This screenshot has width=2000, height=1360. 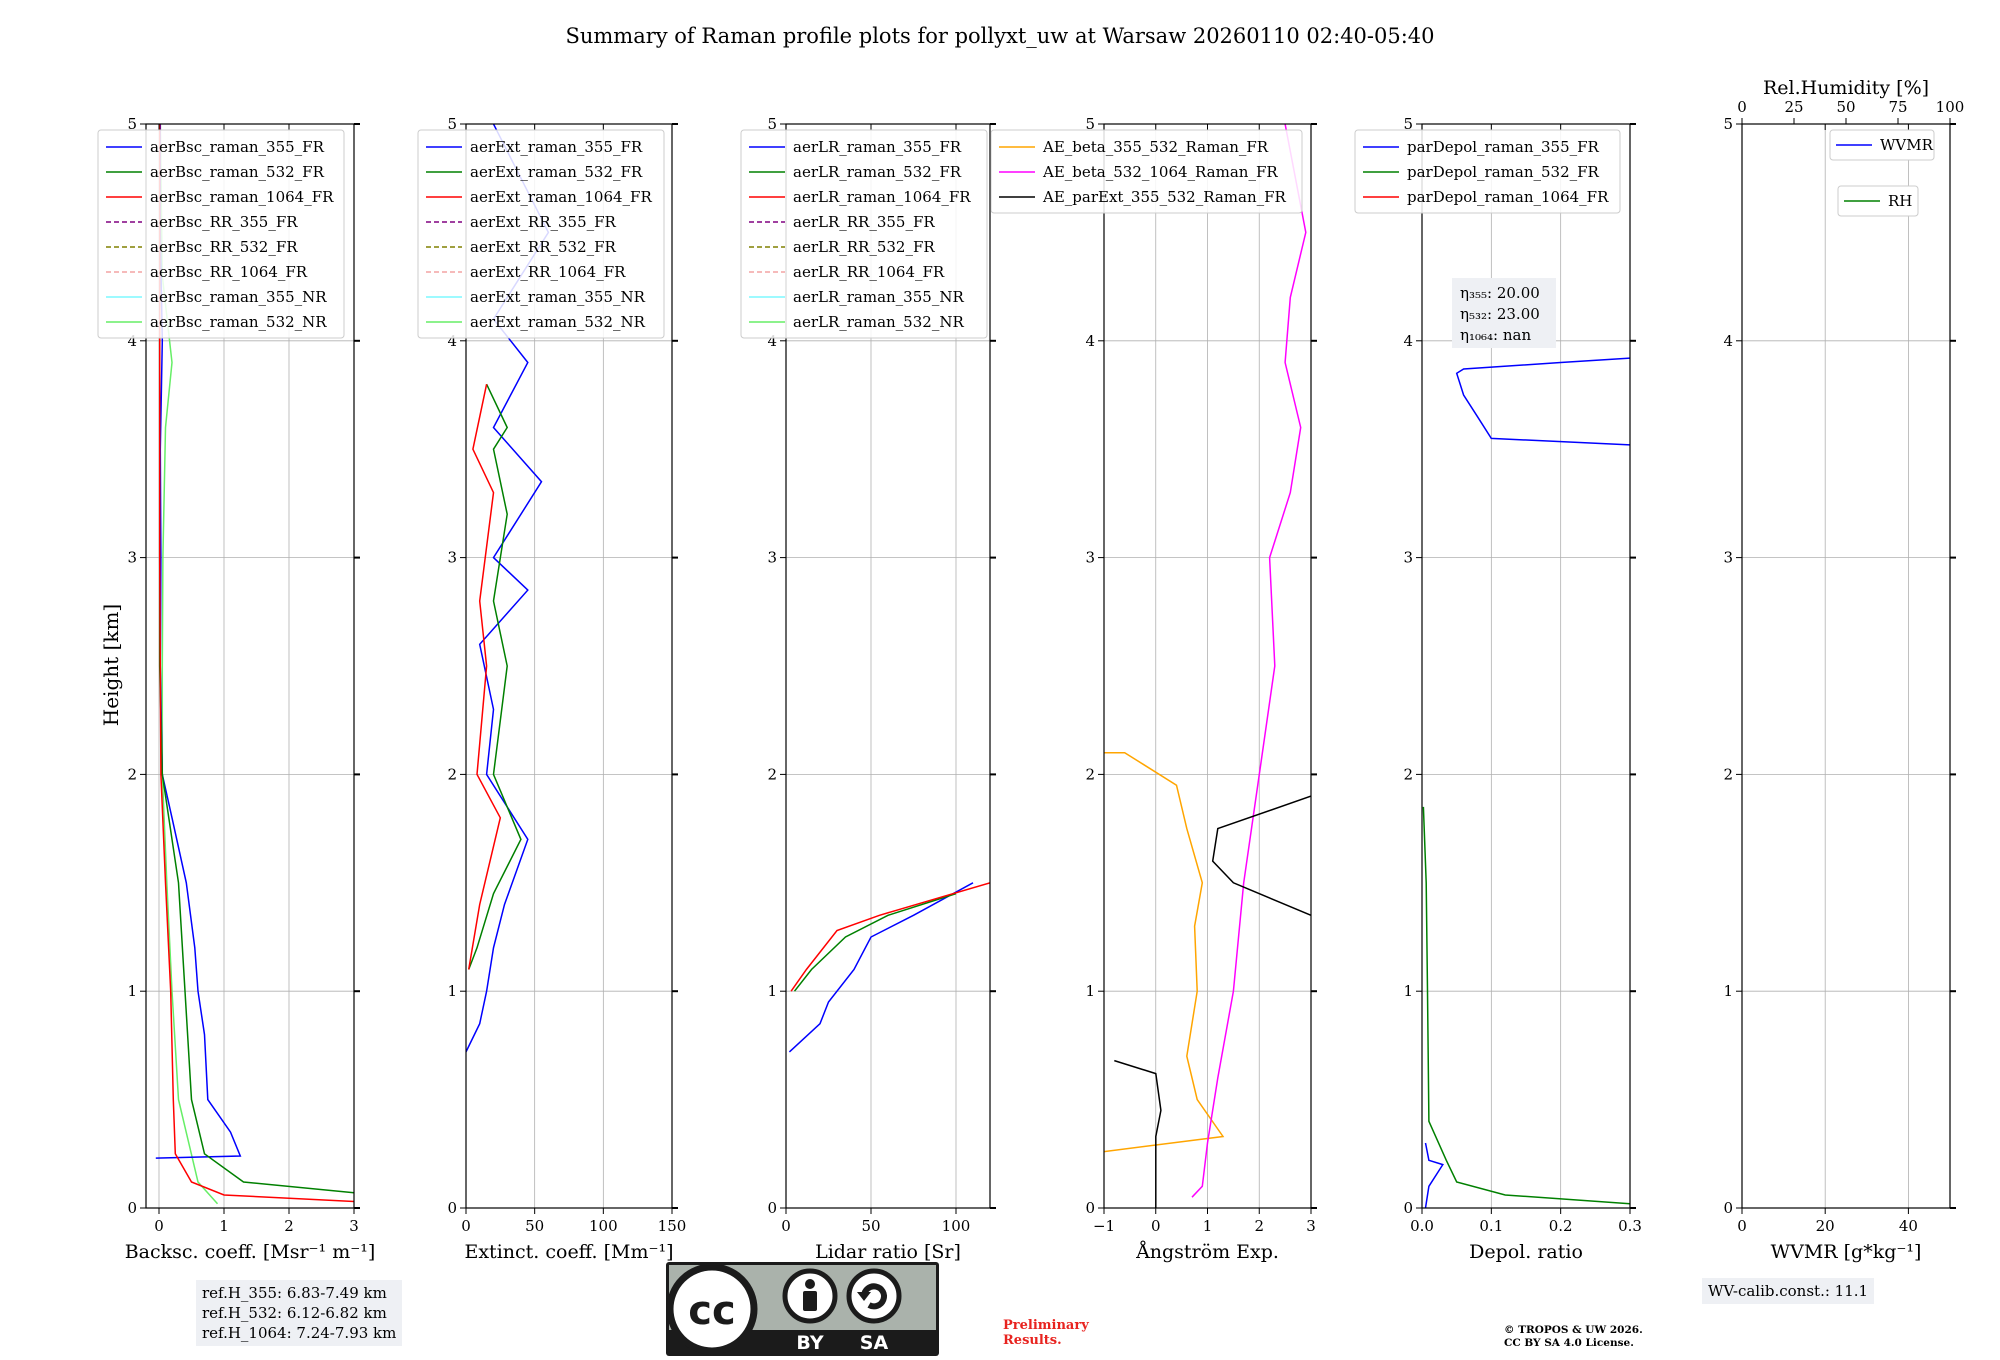 What do you see at coordinates (1526, 1005) in the screenshot?
I see `series-line-pardepol-raman-532-fr` at bounding box center [1526, 1005].